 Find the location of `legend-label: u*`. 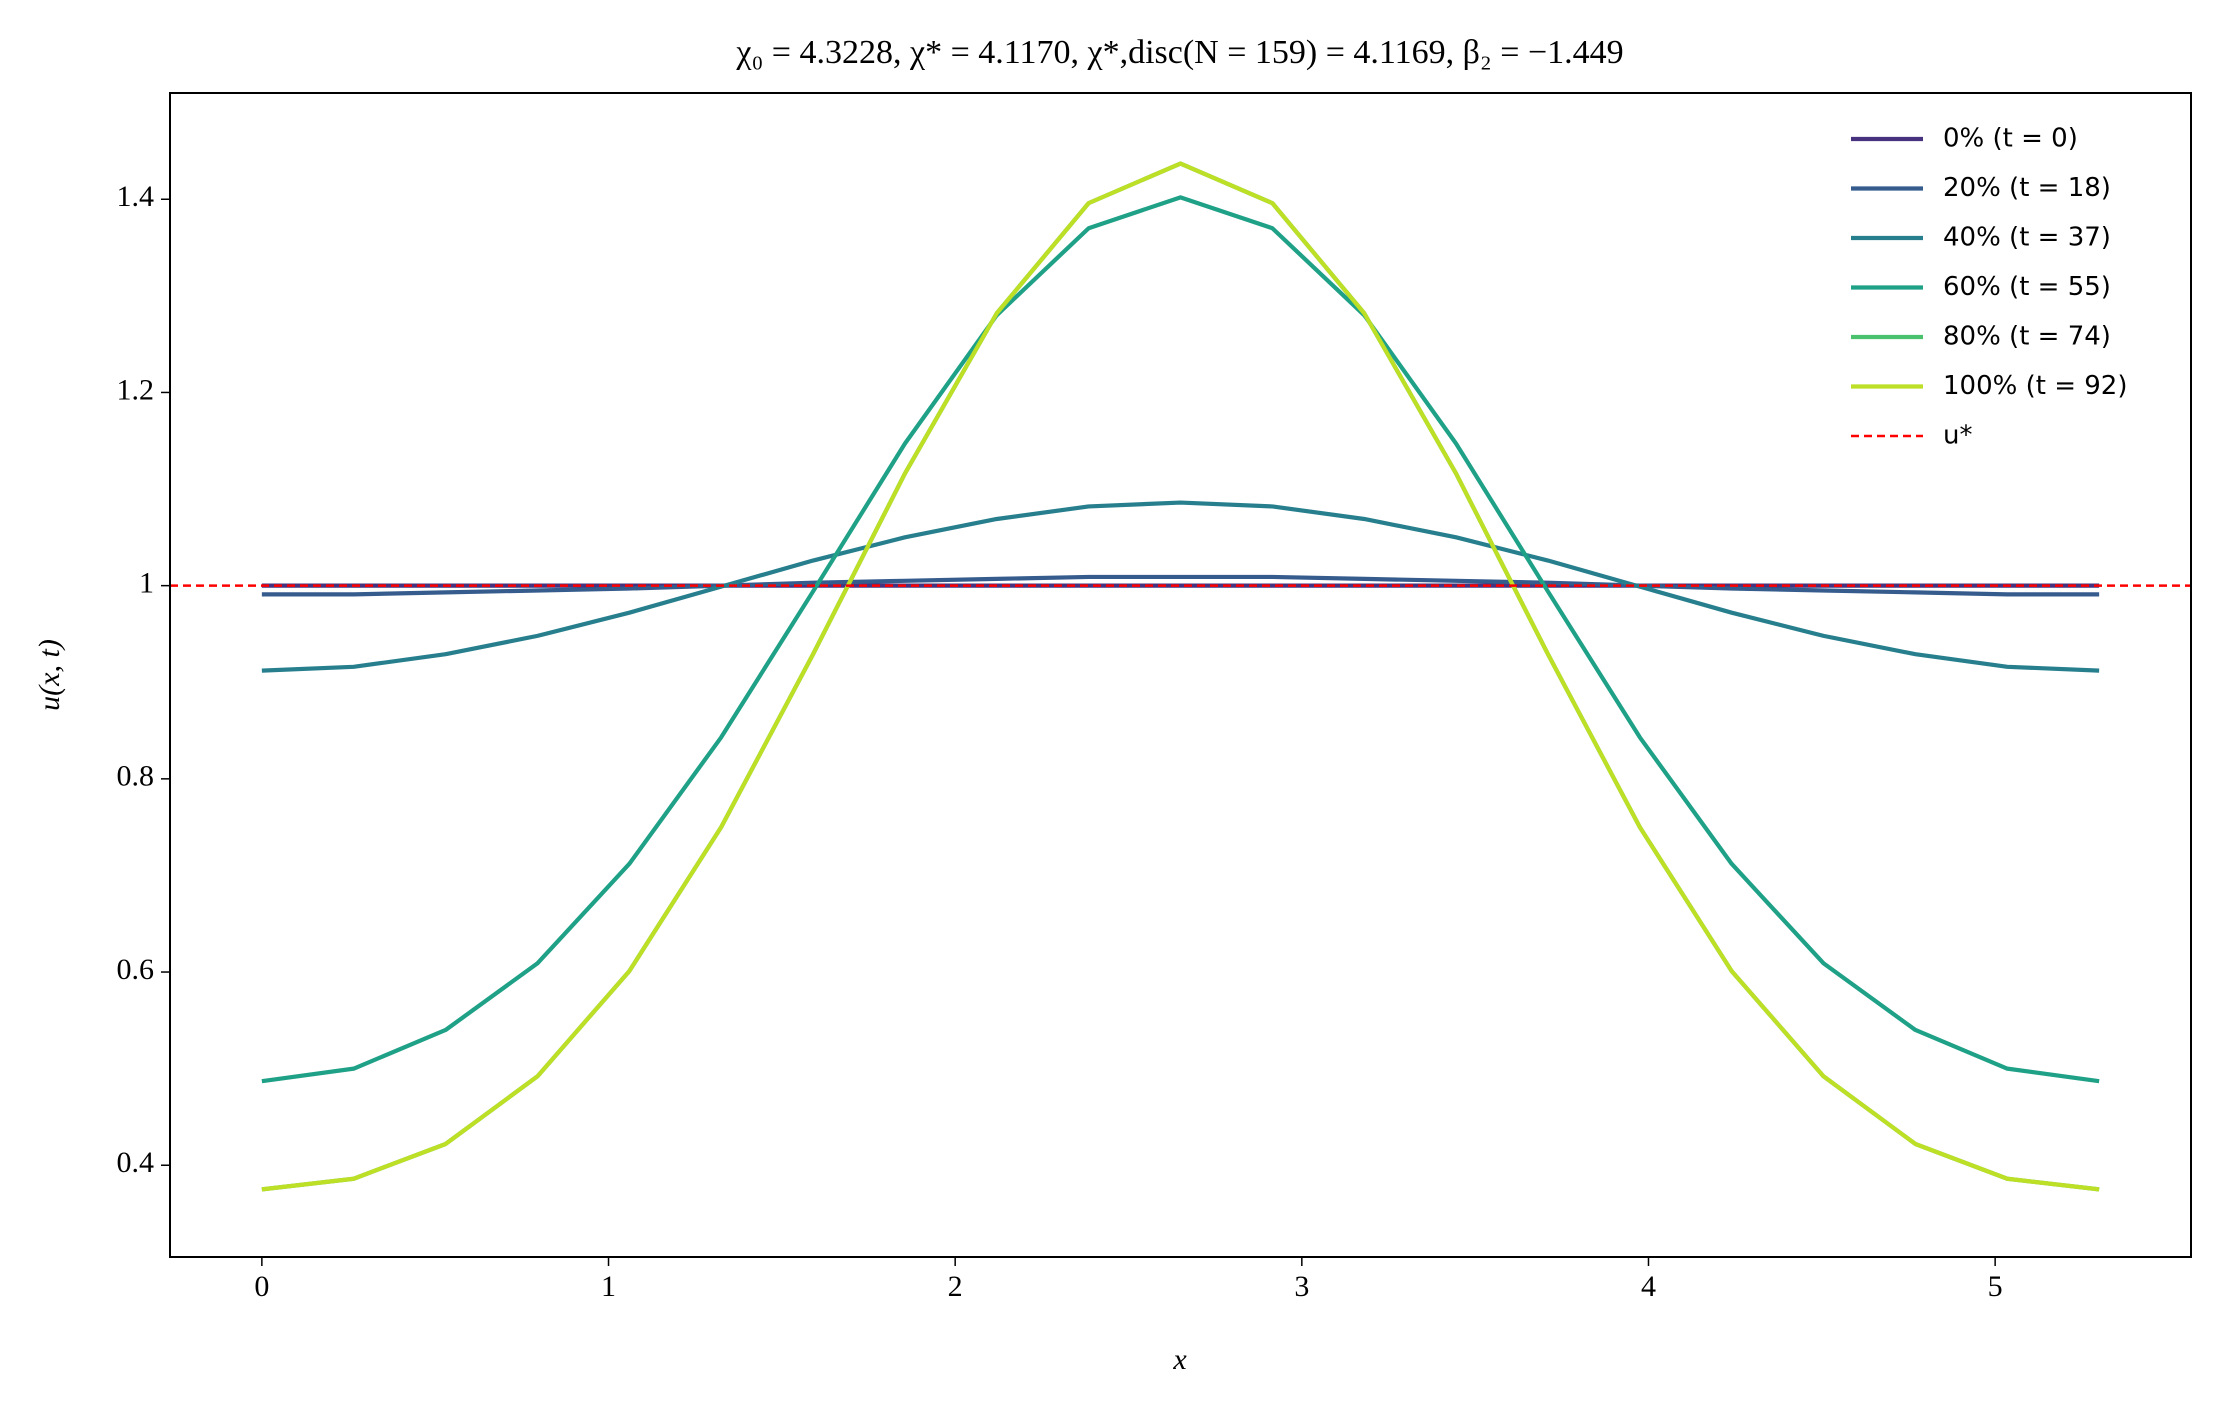

legend-label: u* is located at coordinates (1957, 436).